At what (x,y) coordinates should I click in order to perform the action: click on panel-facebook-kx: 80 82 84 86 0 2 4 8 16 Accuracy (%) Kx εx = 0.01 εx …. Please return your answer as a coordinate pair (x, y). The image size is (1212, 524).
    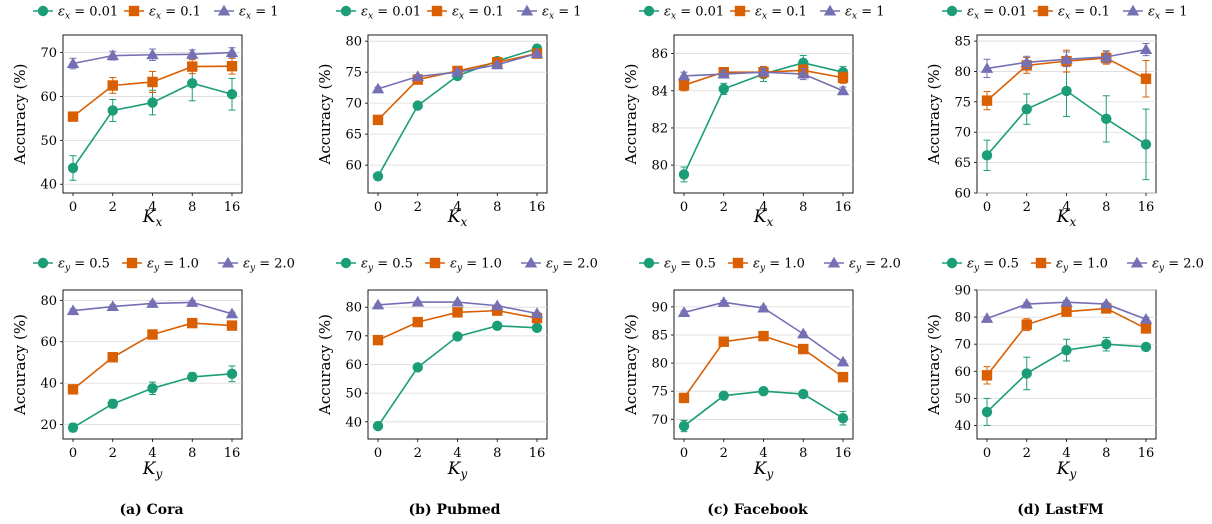
    Looking at the image, I should click on (753, 117).